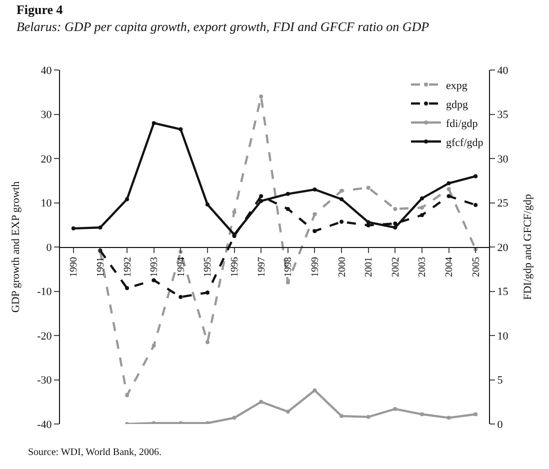 This screenshot has height=469, width=549. I want to click on y2-tick-label: 35, so click(503, 115).